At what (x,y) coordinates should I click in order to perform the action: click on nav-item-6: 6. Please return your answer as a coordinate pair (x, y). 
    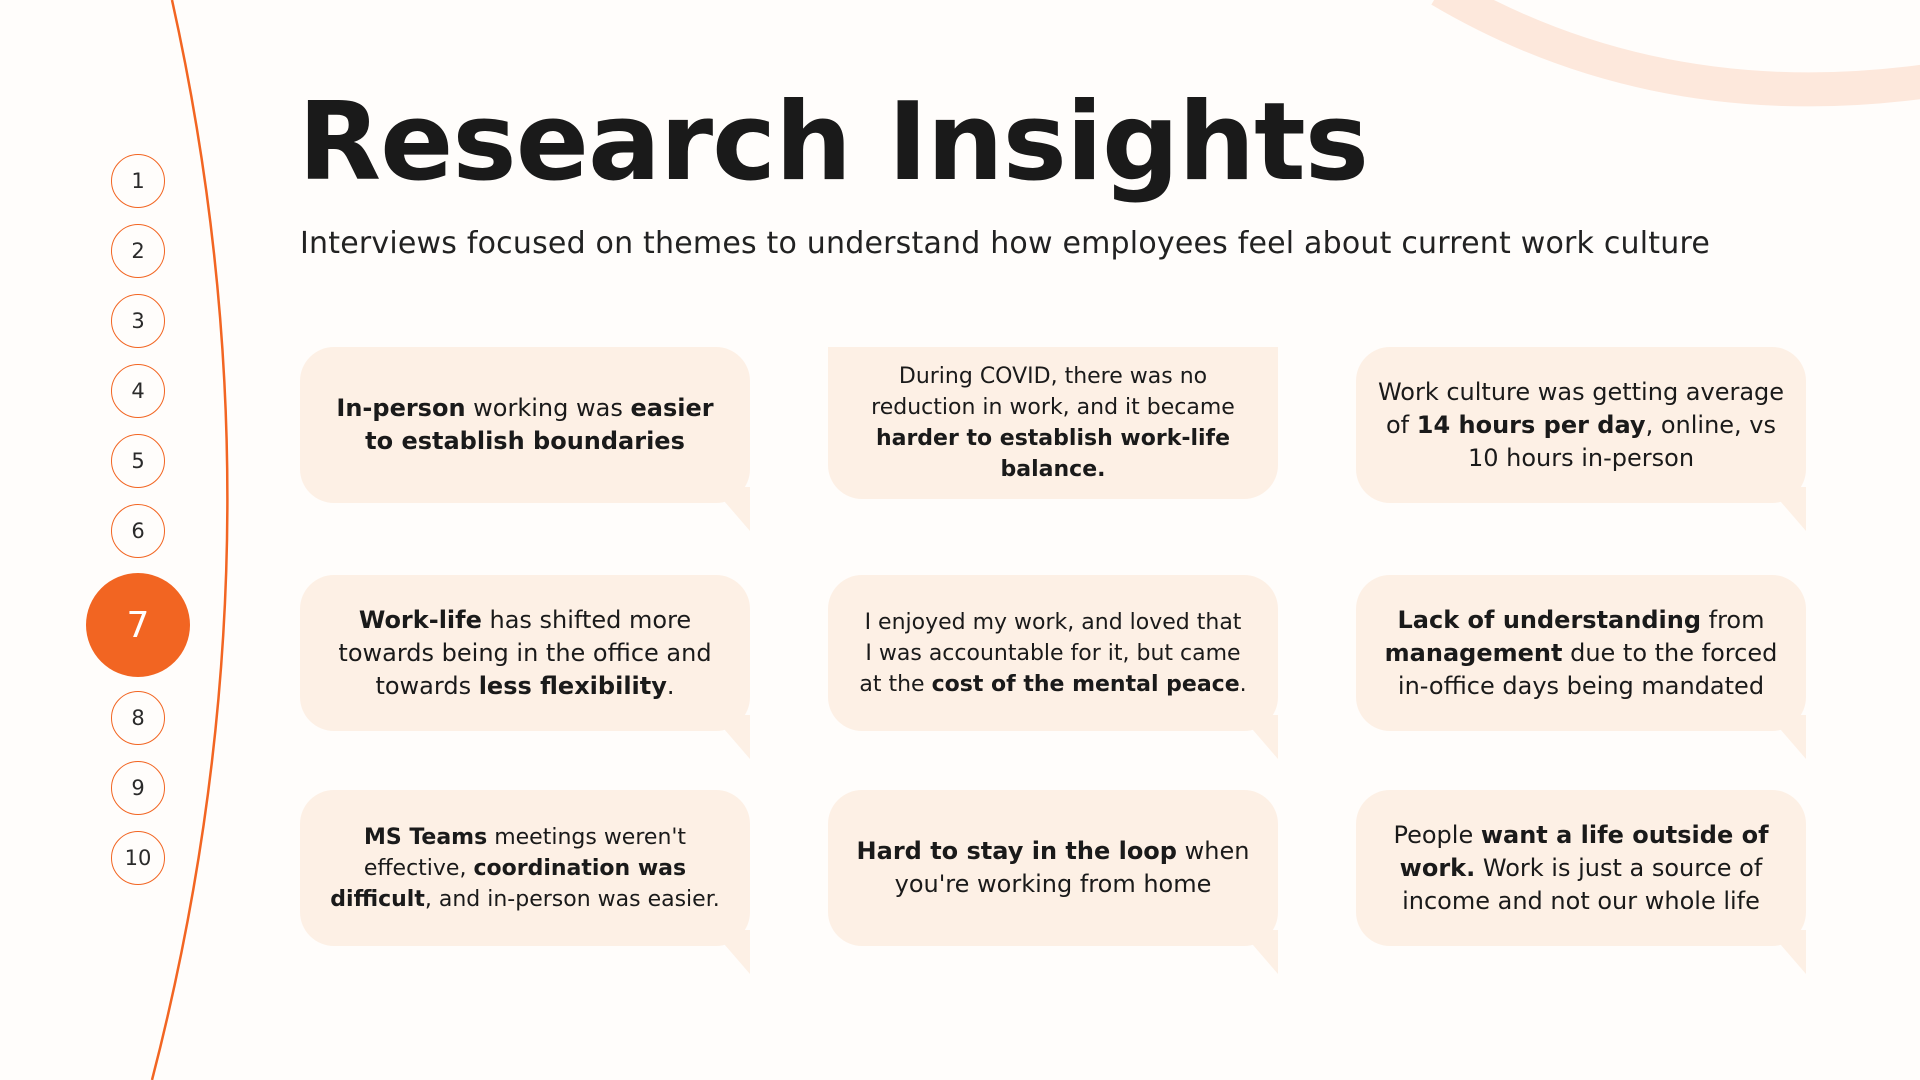
    Looking at the image, I should click on (138, 531).